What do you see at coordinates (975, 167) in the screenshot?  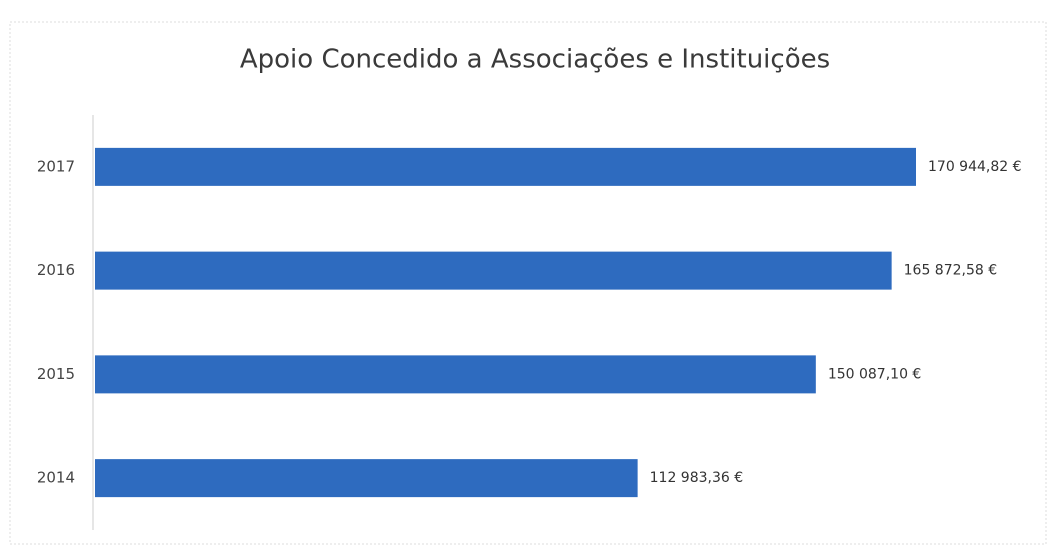 I see `data-label: 170 944,82 €` at bounding box center [975, 167].